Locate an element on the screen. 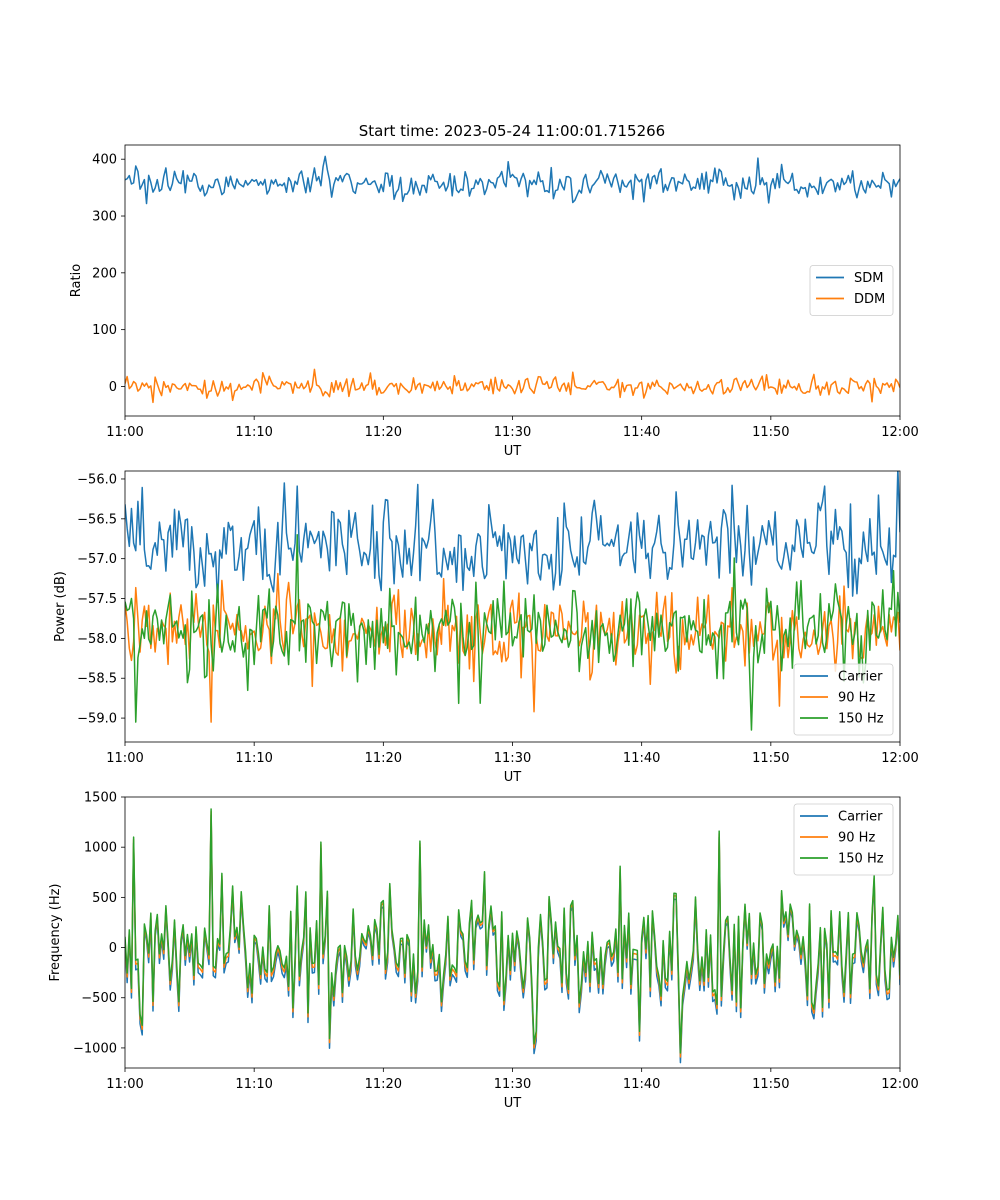 This screenshot has height=1200, width=1000. y-tick-label: 500 is located at coordinates (104, 898).